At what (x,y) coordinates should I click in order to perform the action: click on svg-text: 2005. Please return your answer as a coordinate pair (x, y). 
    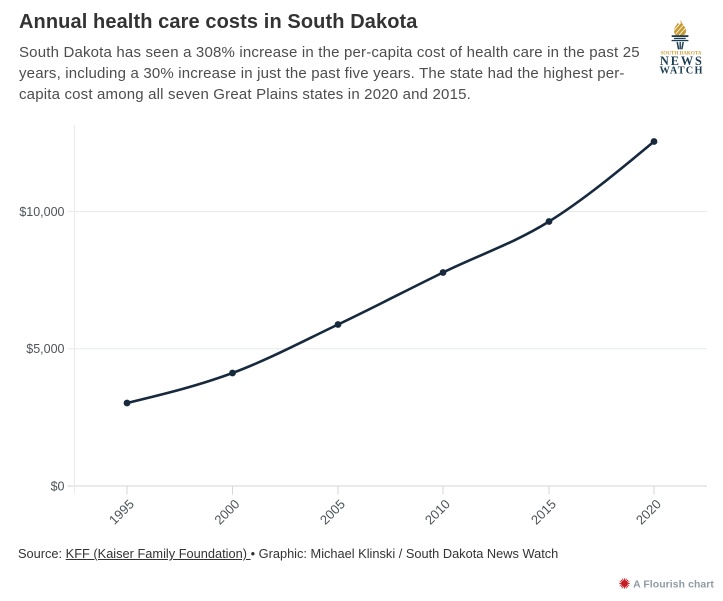
    Looking at the image, I should click on (332, 511).